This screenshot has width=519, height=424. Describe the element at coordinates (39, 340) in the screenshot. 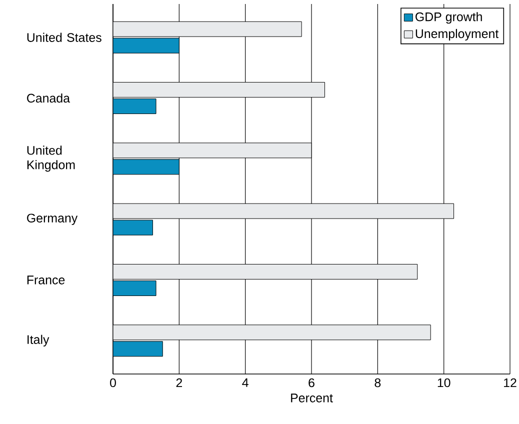

I see `y-tick-label: Italy` at that location.